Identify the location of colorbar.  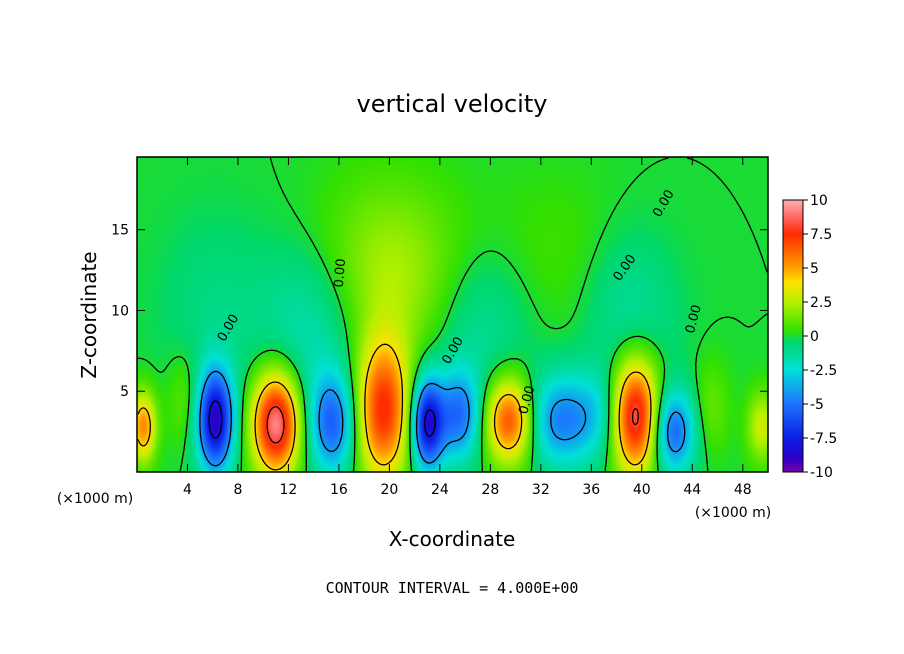
(793, 336).